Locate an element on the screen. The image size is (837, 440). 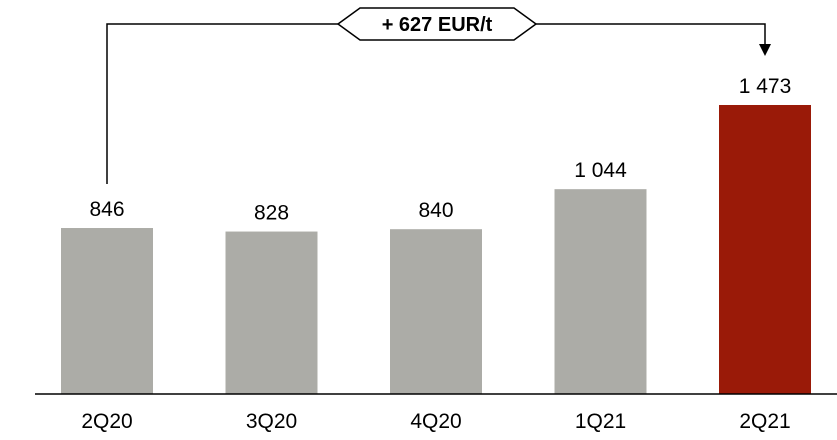
annotation-bubble is located at coordinates (437, 24).